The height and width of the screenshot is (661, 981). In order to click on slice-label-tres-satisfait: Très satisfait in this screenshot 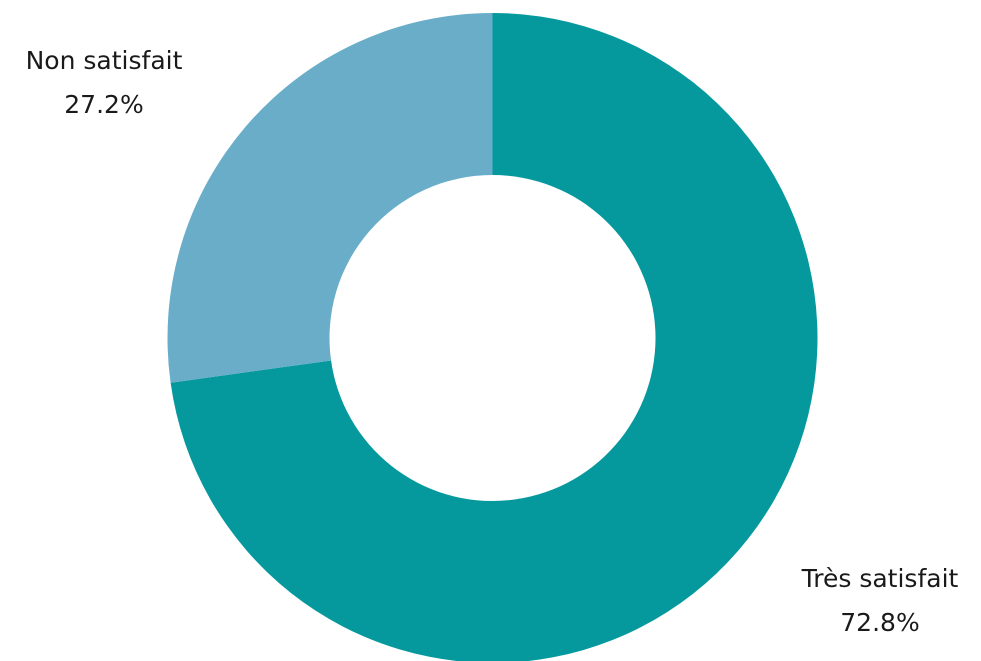, I will do `click(880, 578)`.